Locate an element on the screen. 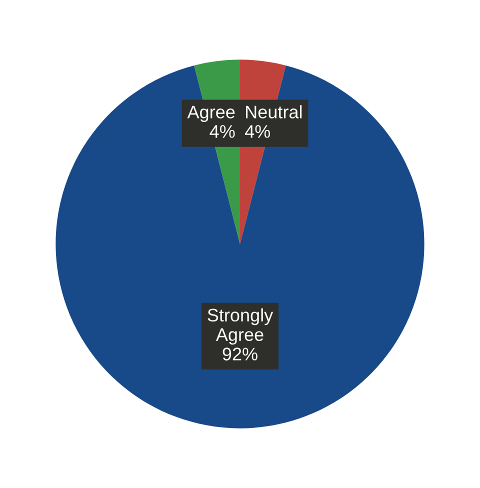 The width and height of the screenshot is (480, 488). slice-label: Agree is located at coordinates (211, 114).